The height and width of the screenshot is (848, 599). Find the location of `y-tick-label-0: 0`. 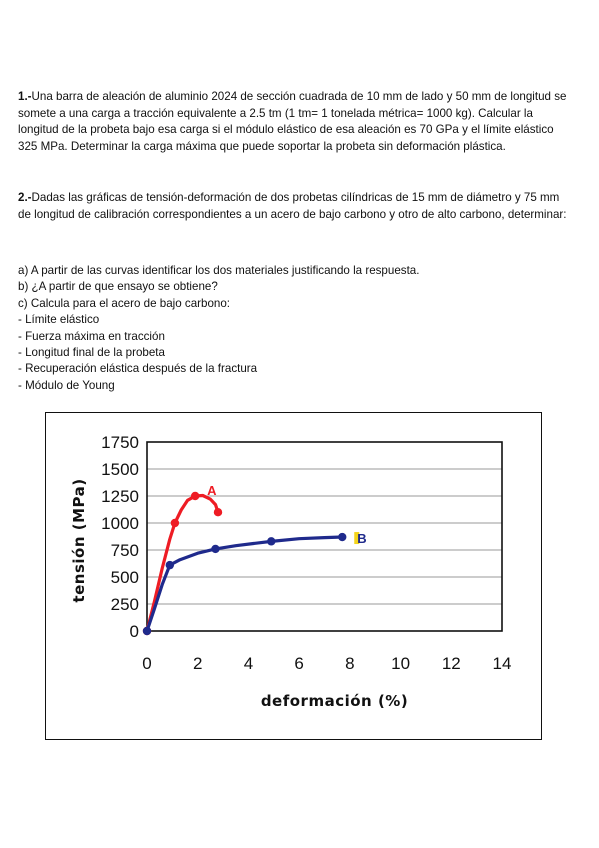

y-tick-label-0: 0 is located at coordinates (134, 631).